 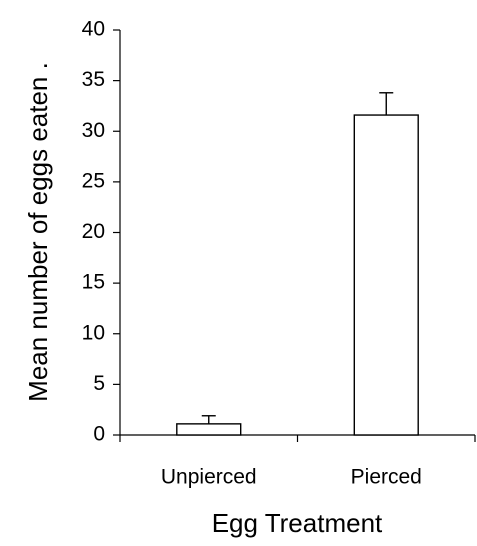 I want to click on y-tick-label: 35, so click(x=93, y=79).